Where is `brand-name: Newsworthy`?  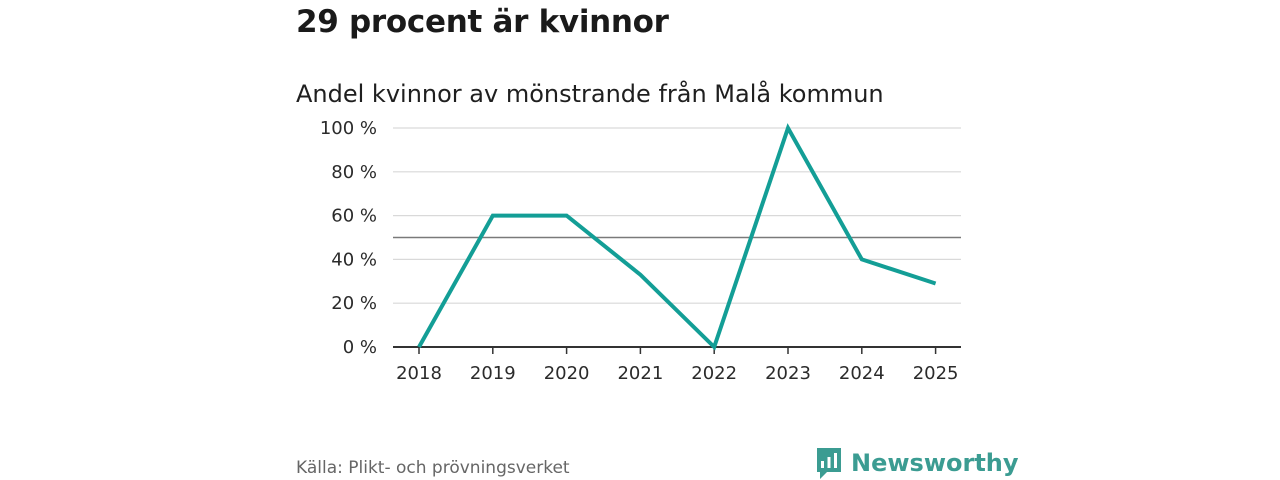 brand-name: Newsworthy is located at coordinates (935, 463).